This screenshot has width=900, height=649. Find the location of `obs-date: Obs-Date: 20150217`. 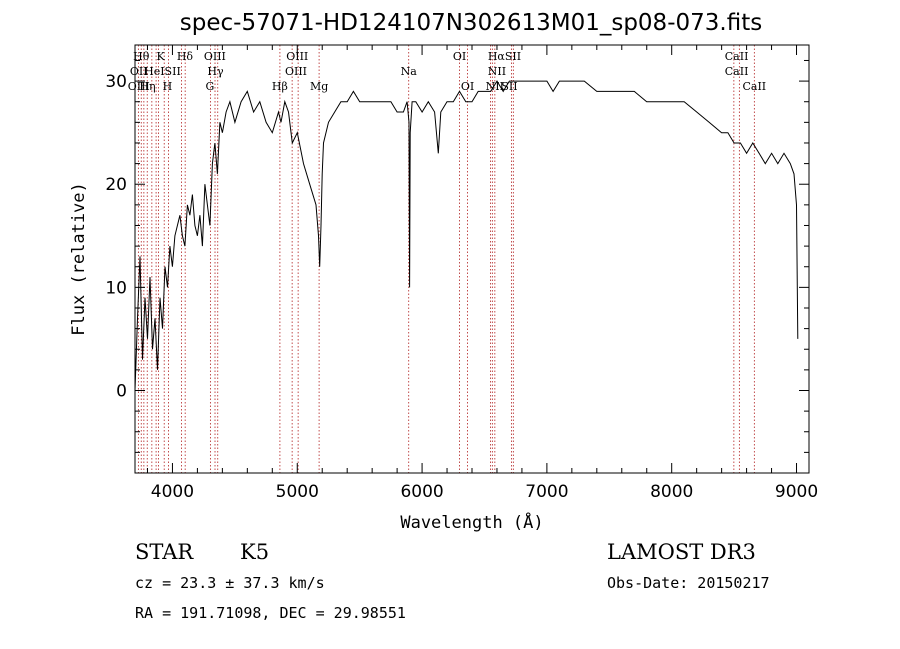

obs-date: Obs-Date: 20150217 is located at coordinates (688, 583).